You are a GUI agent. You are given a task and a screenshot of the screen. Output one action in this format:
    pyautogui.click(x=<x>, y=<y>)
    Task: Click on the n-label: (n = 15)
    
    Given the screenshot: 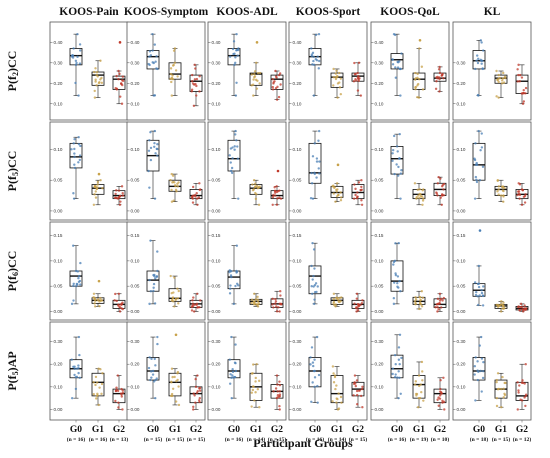 What is the action you would take?
    pyautogui.click(x=153, y=439)
    